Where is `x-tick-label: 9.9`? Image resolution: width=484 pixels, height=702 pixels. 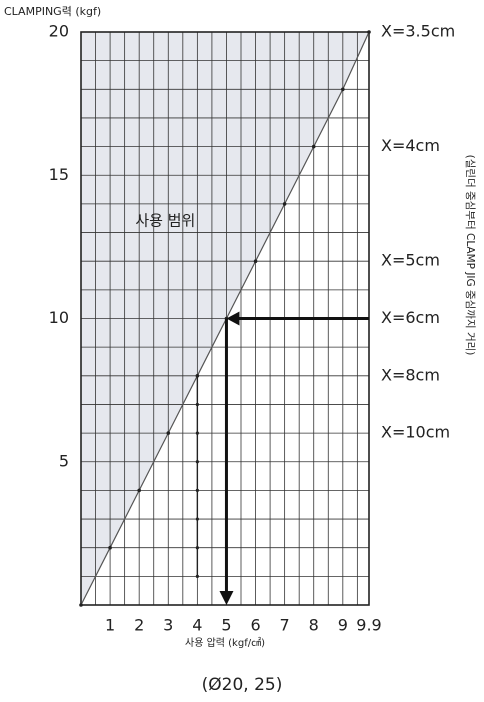 x-tick-label: 9.9 is located at coordinates (368, 625).